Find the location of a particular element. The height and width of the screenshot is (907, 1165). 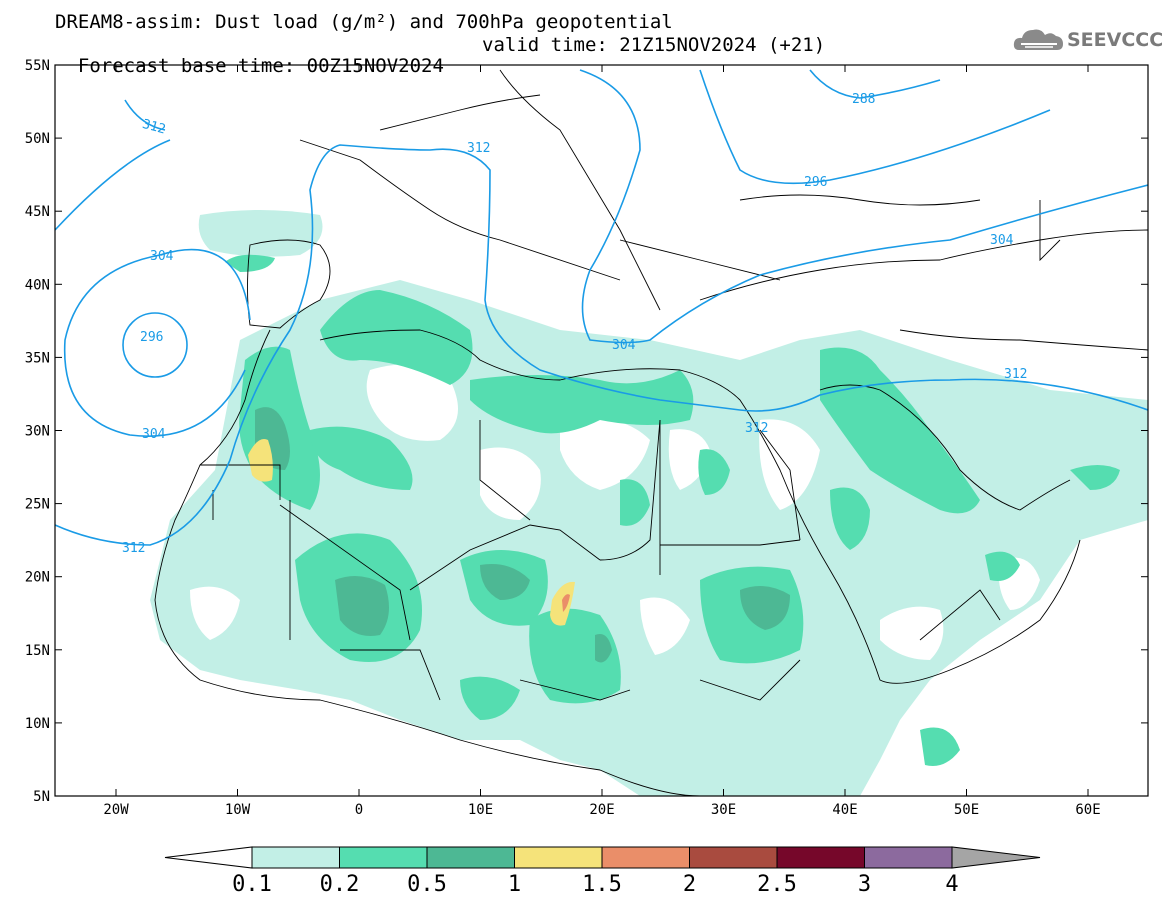

lat-label: 15N is located at coordinates (37, 651).